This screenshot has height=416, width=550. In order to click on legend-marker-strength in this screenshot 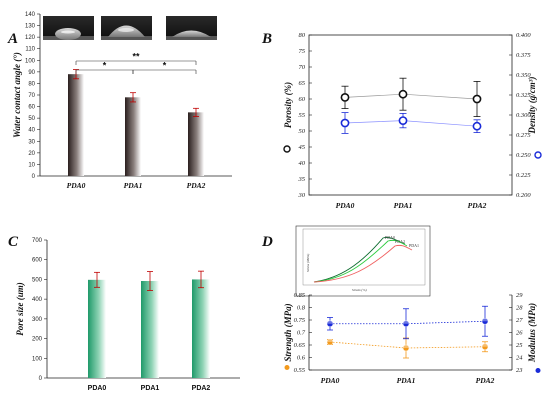, I will do `click(287, 367)`.